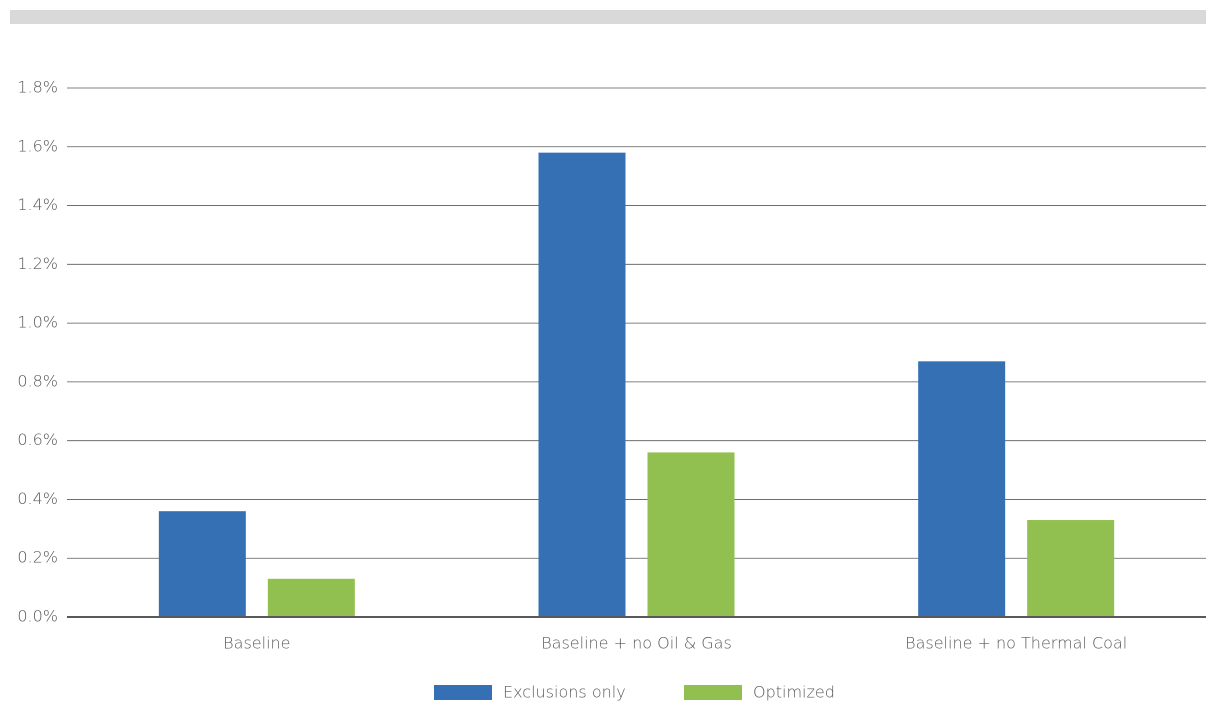 The width and height of the screenshot is (1216, 705). I want to click on y-tick-label: 1.6%, so click(37, 145).